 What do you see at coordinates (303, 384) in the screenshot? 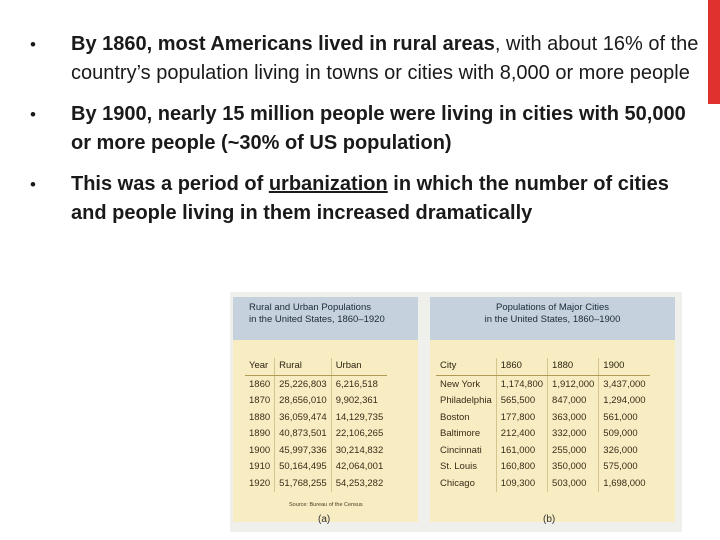
I see `table-cell: 25,226,803` at bounding box center [303, 384].